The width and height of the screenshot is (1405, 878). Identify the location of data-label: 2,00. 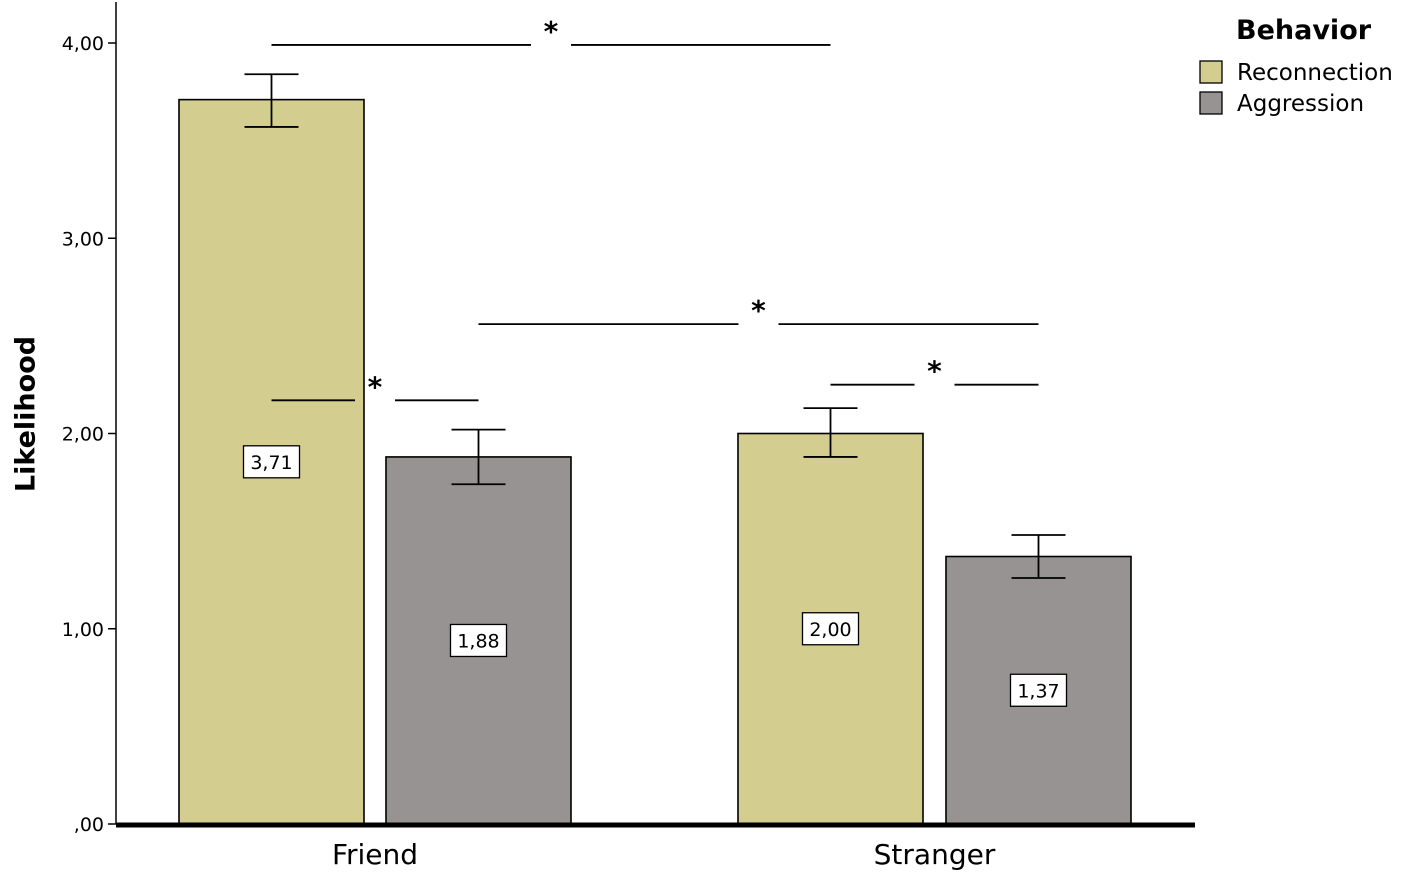
(830, 630).